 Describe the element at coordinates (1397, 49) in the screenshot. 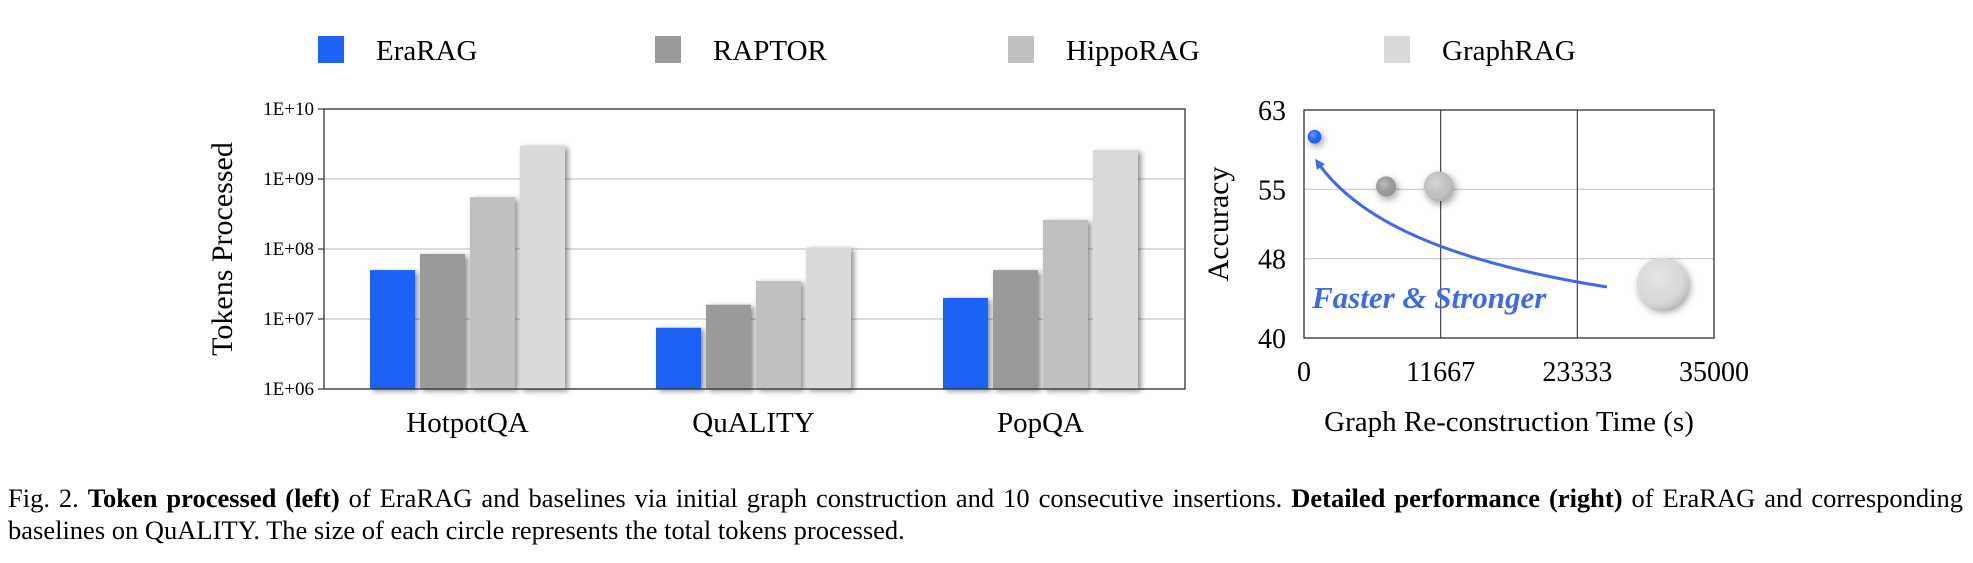

I see `legend-swatch-graphrag` at that location.